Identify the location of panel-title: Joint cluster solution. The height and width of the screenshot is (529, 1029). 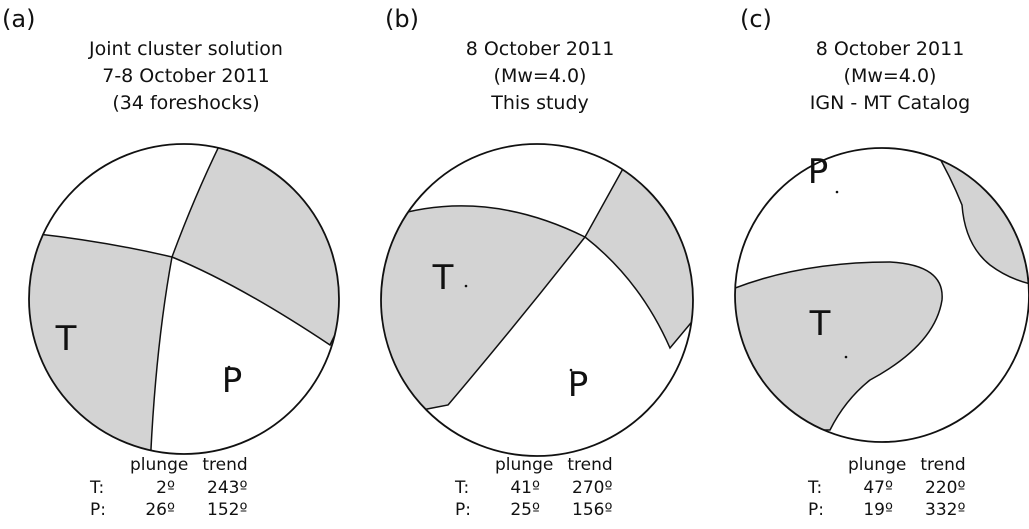
(185, 49).